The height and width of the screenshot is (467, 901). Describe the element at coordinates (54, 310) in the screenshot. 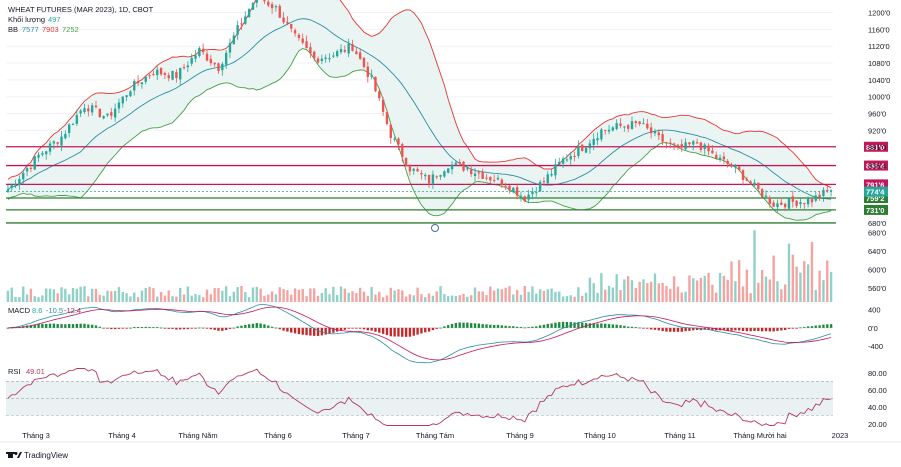

I see `macd-legend-macd: -10.5` at that location.